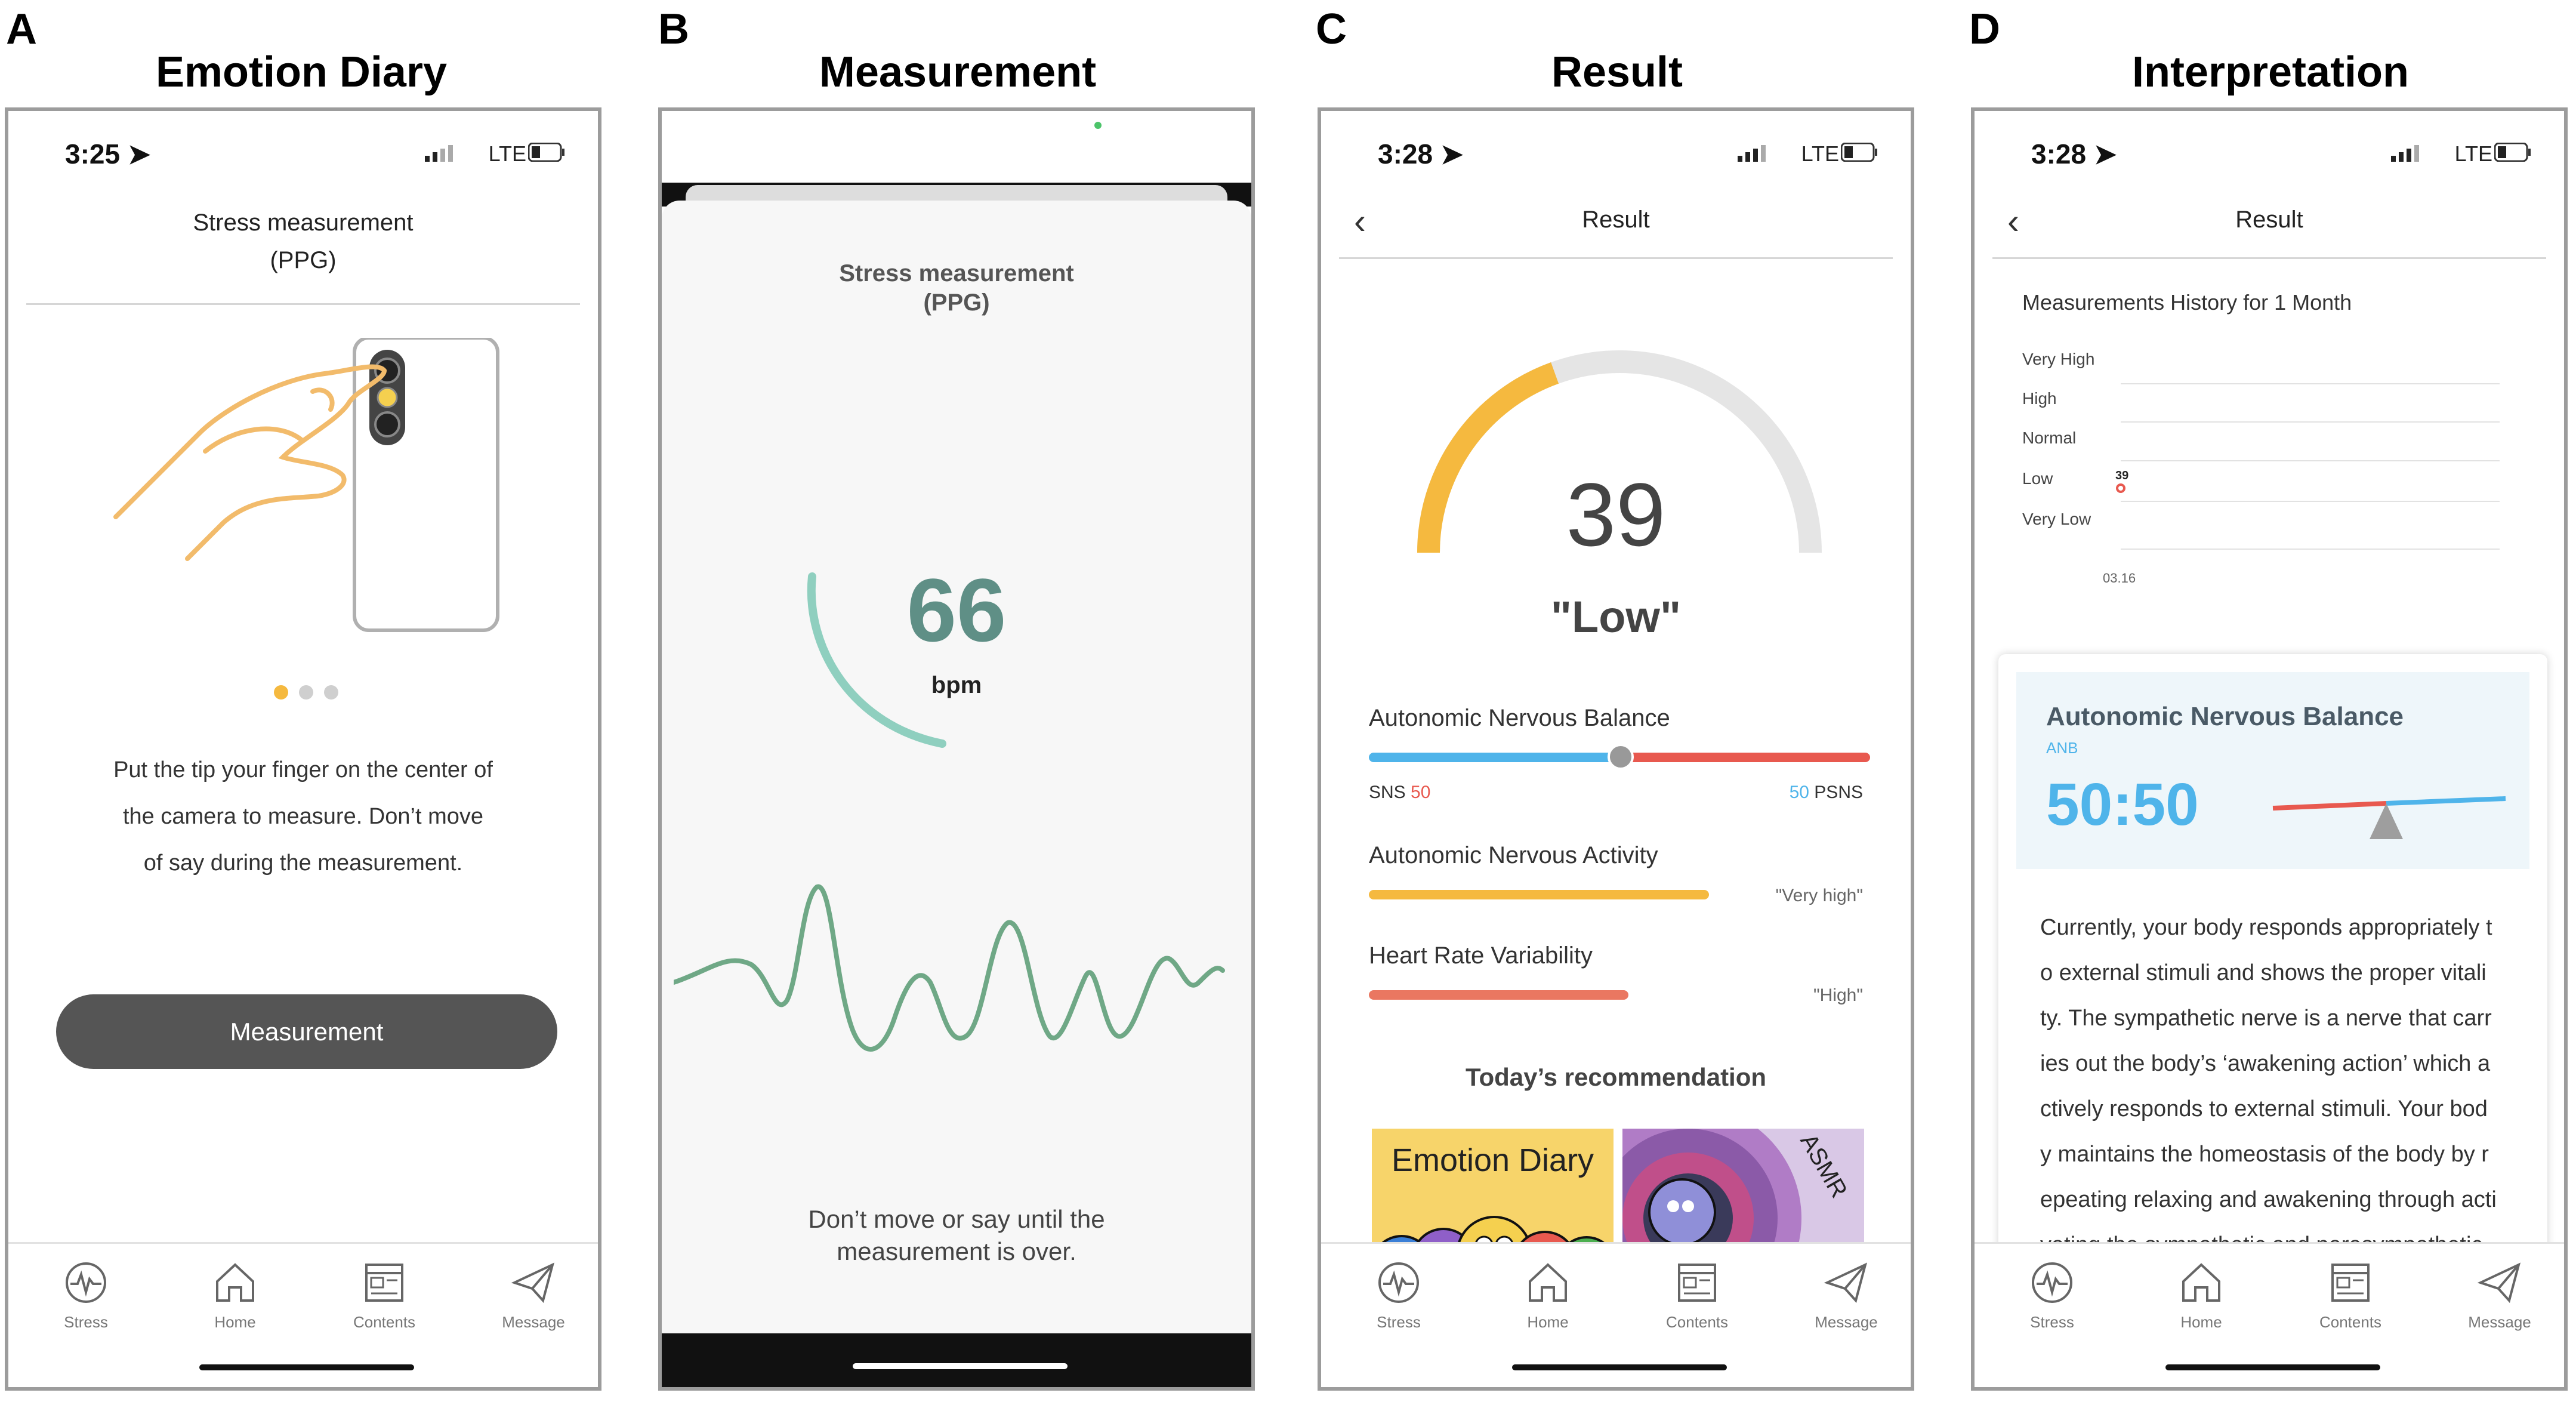  Describe the element at coordinates (2057, 519) in the screenshot. I see `level-very-low: Very Low` at that location.